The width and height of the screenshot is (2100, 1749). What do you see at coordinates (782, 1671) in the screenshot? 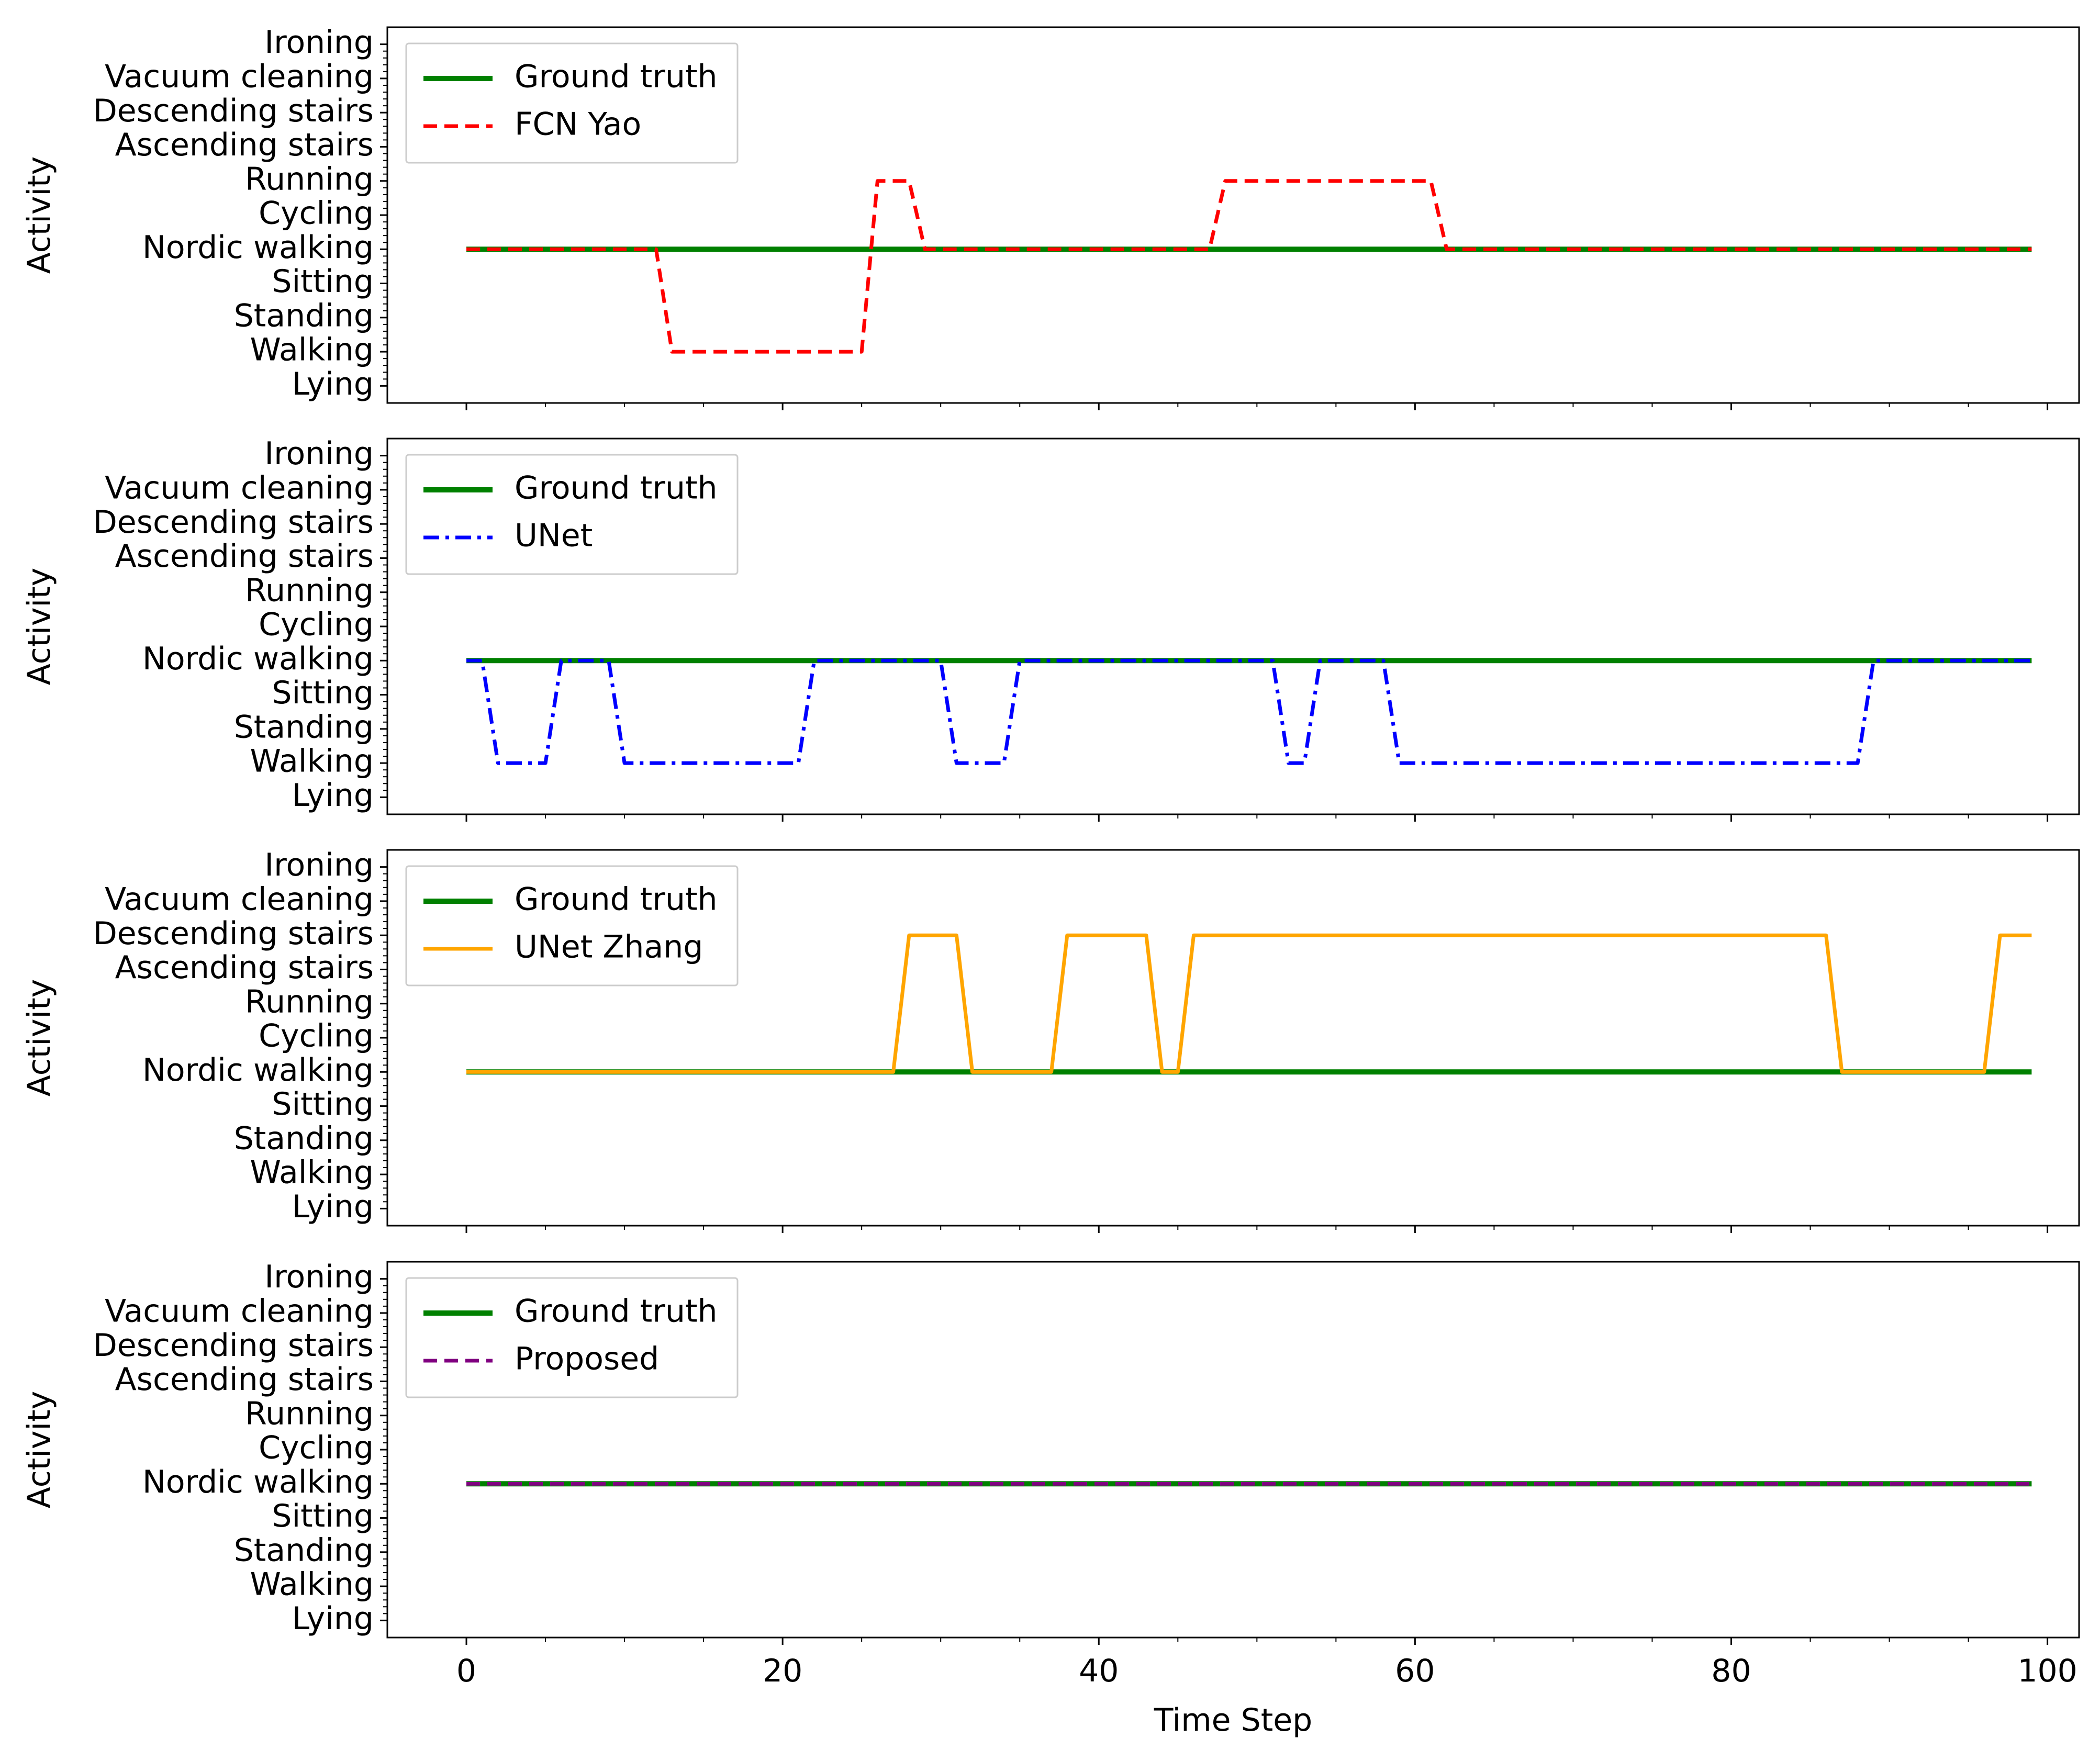
I see `x-tick-label: 20` at bounding box center [782, 1671].